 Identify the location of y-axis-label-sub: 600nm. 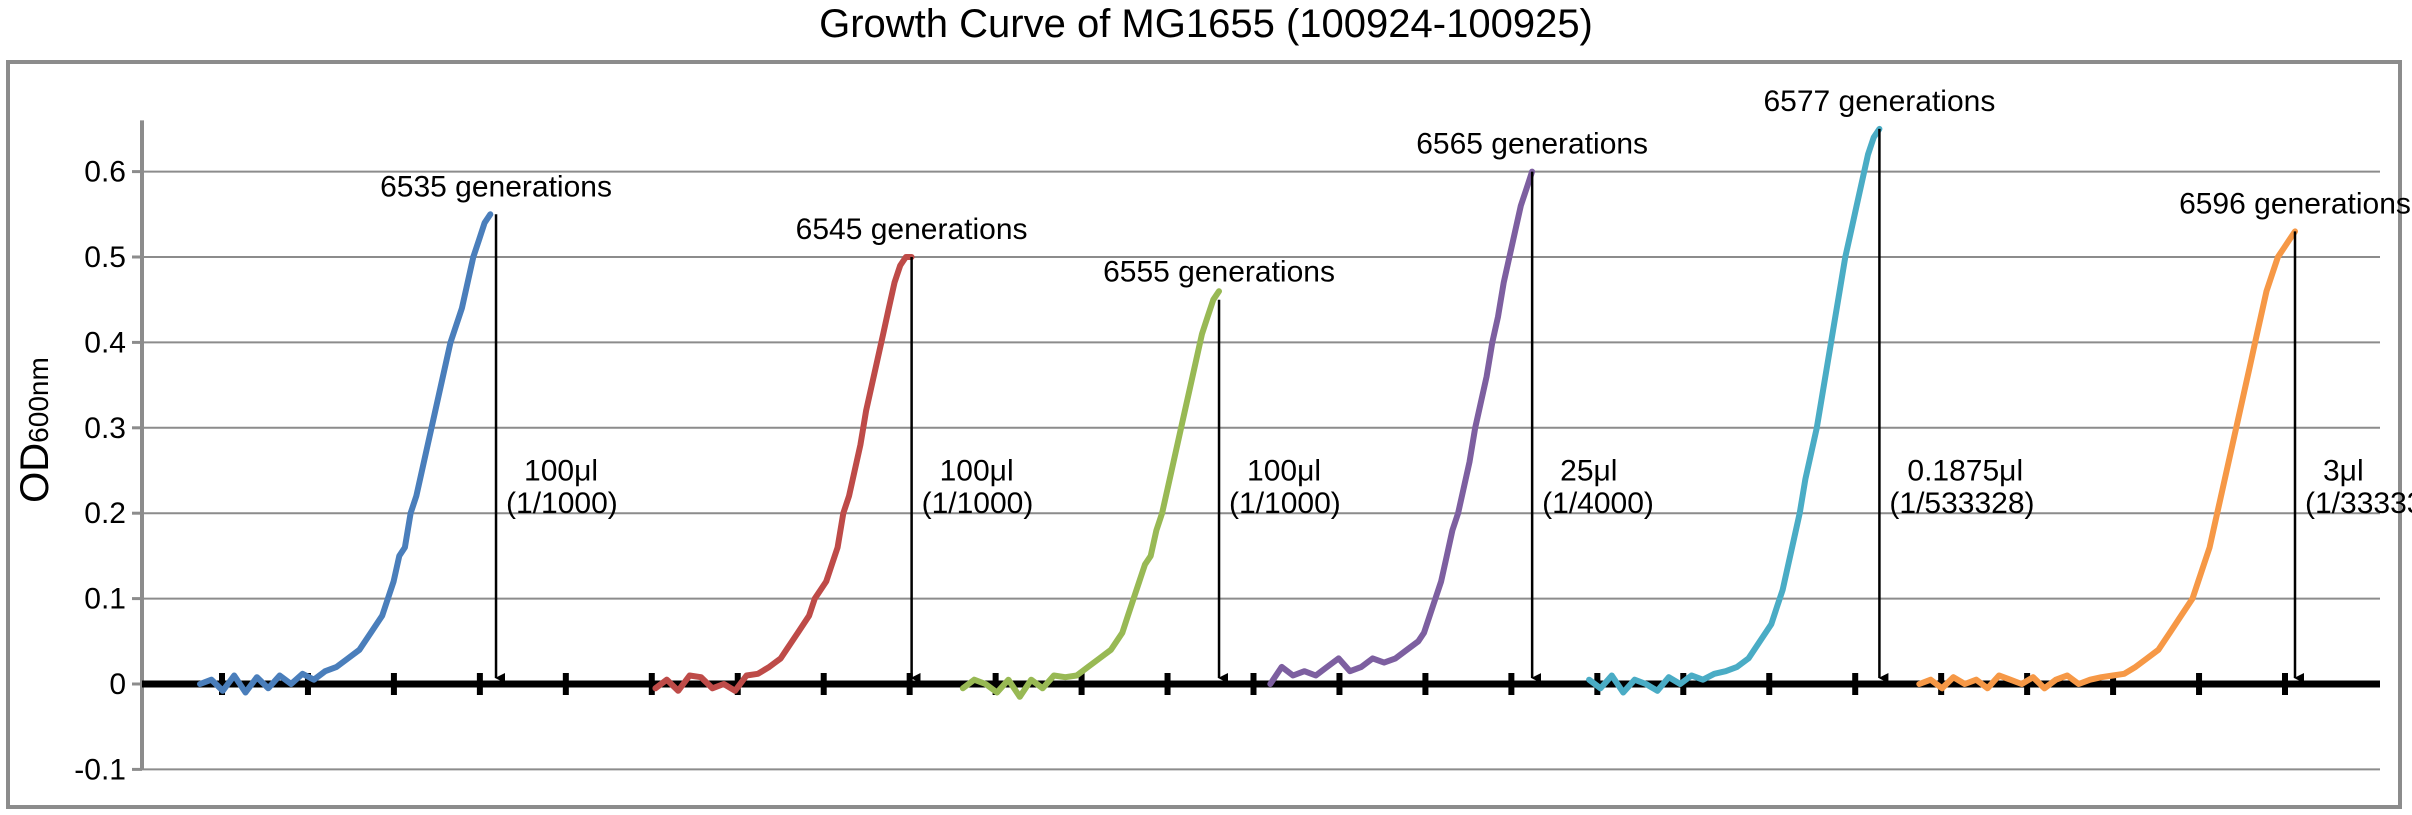
(38, 400).